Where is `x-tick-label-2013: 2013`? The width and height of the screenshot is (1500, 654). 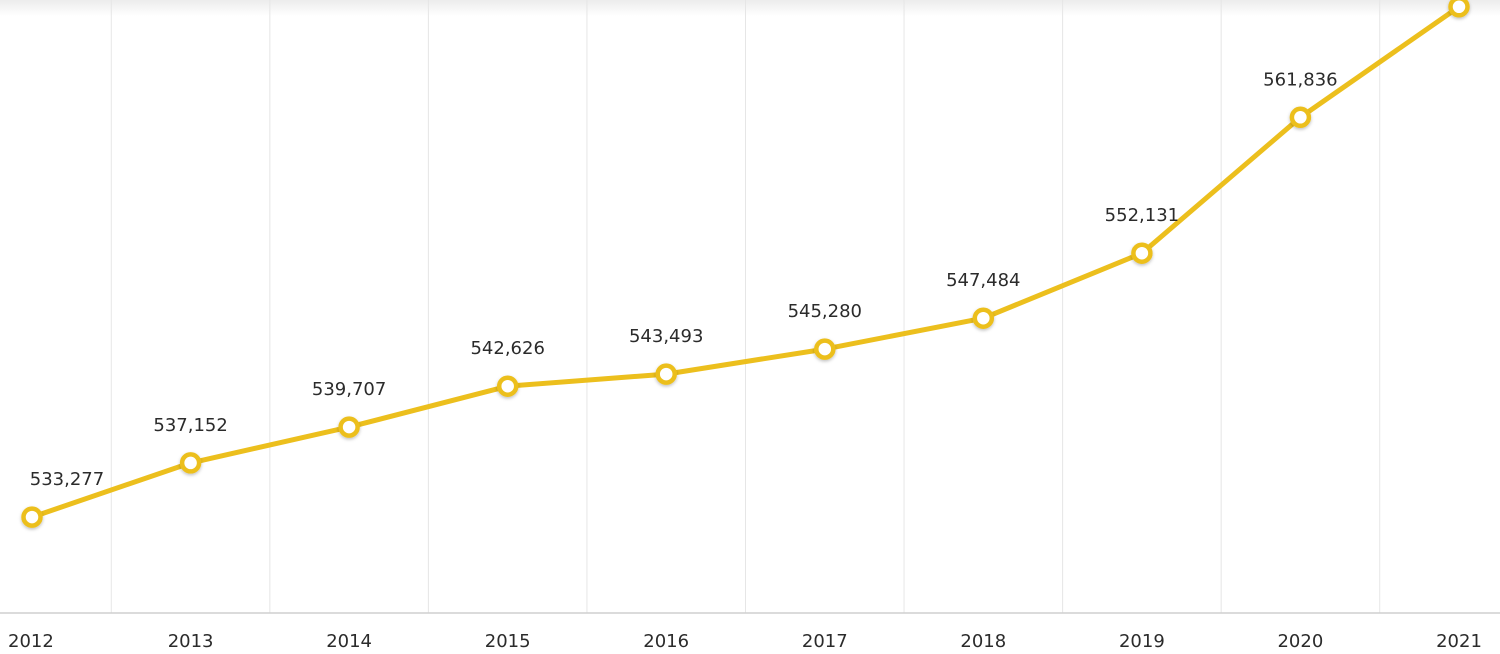 x-tick-label-2013: 2013 is located at coordinates (191, 641).